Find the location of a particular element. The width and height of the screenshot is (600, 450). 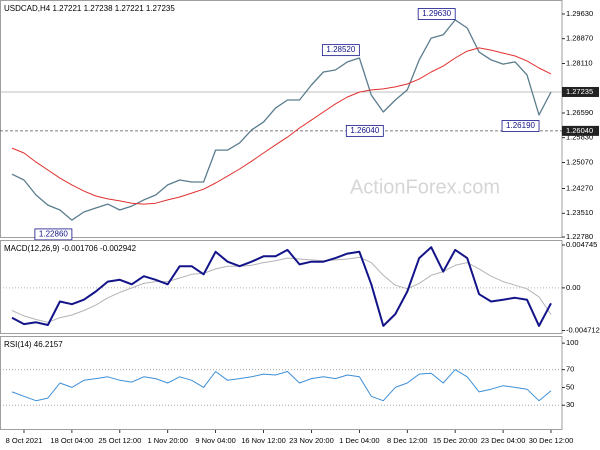

price-tag is located at coordinates (580, 91).